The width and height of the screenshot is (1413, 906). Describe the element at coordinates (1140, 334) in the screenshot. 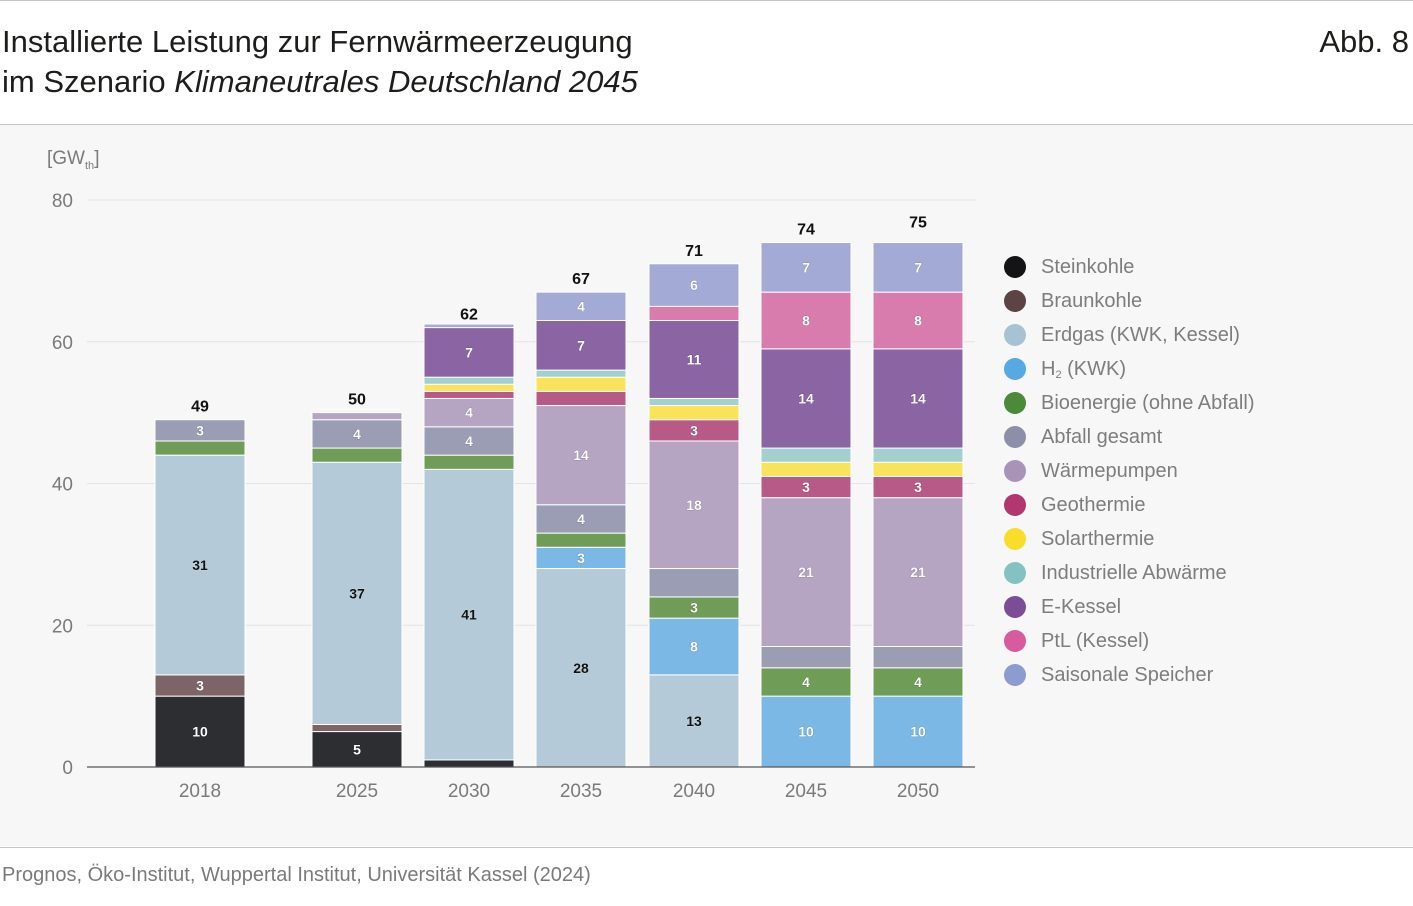

I see `legend-label: Erdgas (KWK, Kessel)` at that location.